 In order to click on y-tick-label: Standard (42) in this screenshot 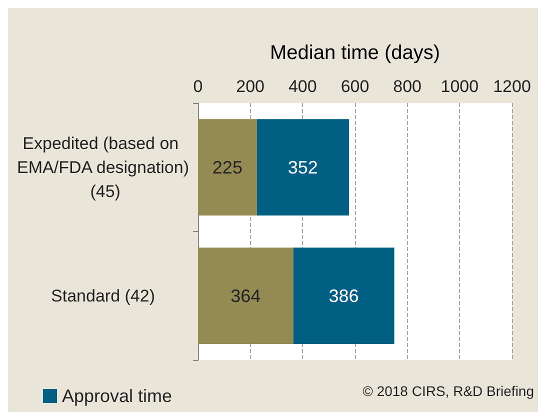, I will do `click(103, 296)`.